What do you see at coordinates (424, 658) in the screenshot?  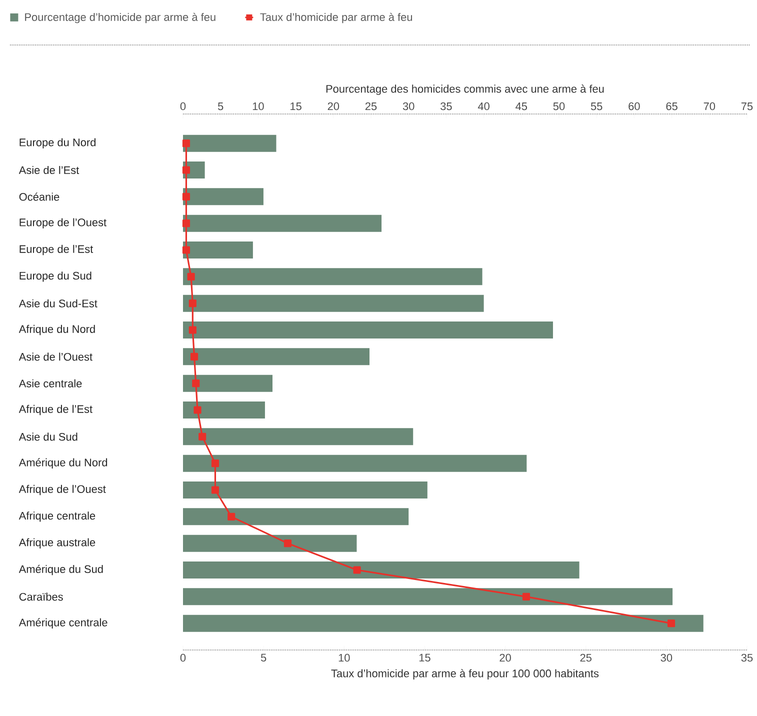 I see `x-tick-label: 15` at bounding box center [424, 658].